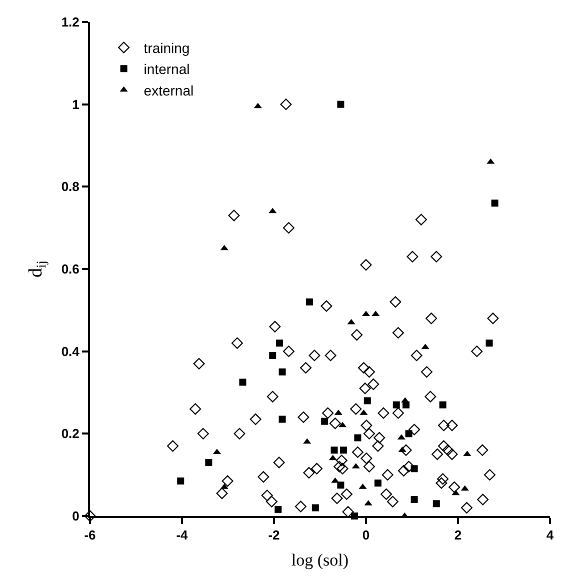 The image size is (566, 588). I want to click on y-tick-label: 0.4, so click(70, 351).